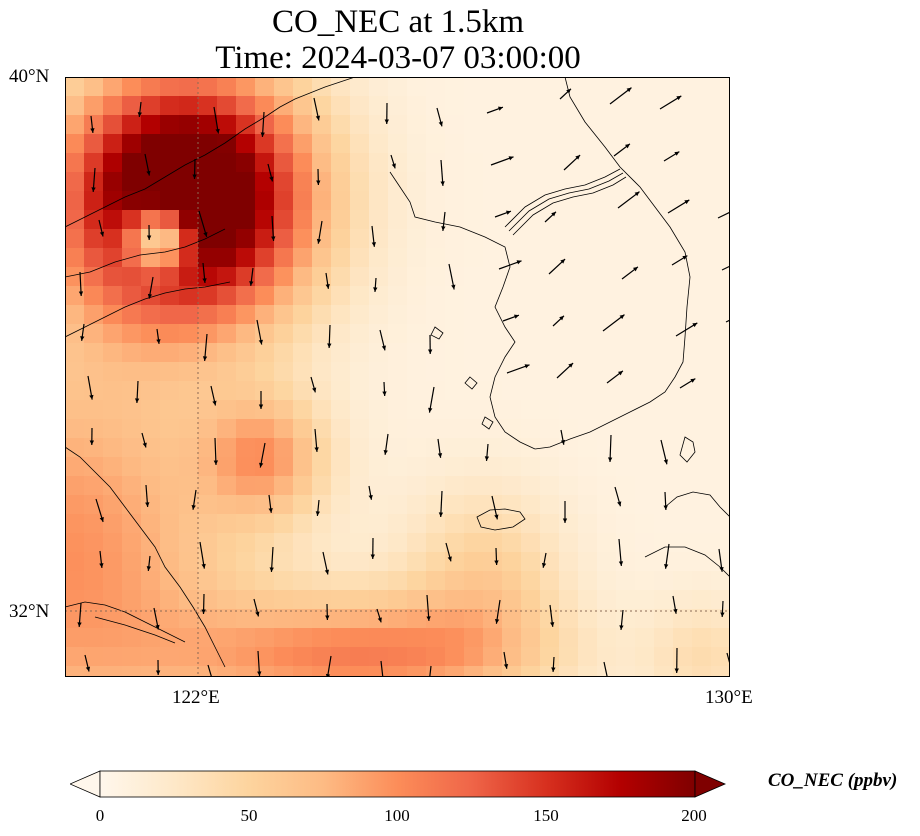 The image size is (920, 836). What do you see at coordinates (382, 668) in the screenshot?
I see `wind-arrow-shaft` at bounding box center [382, 668].